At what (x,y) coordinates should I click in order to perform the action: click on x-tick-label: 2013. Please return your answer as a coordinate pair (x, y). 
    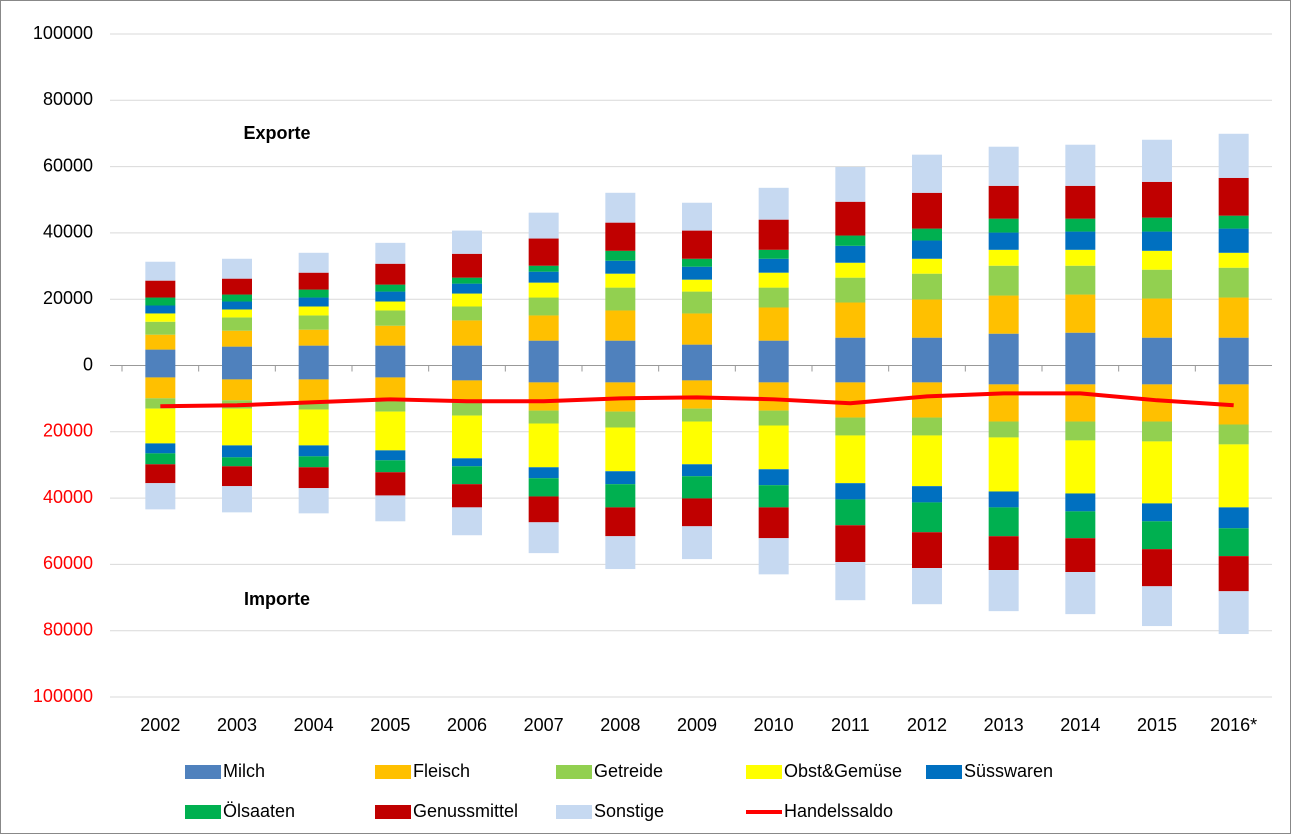
    Looking at the image, I should click on (1004, 725).